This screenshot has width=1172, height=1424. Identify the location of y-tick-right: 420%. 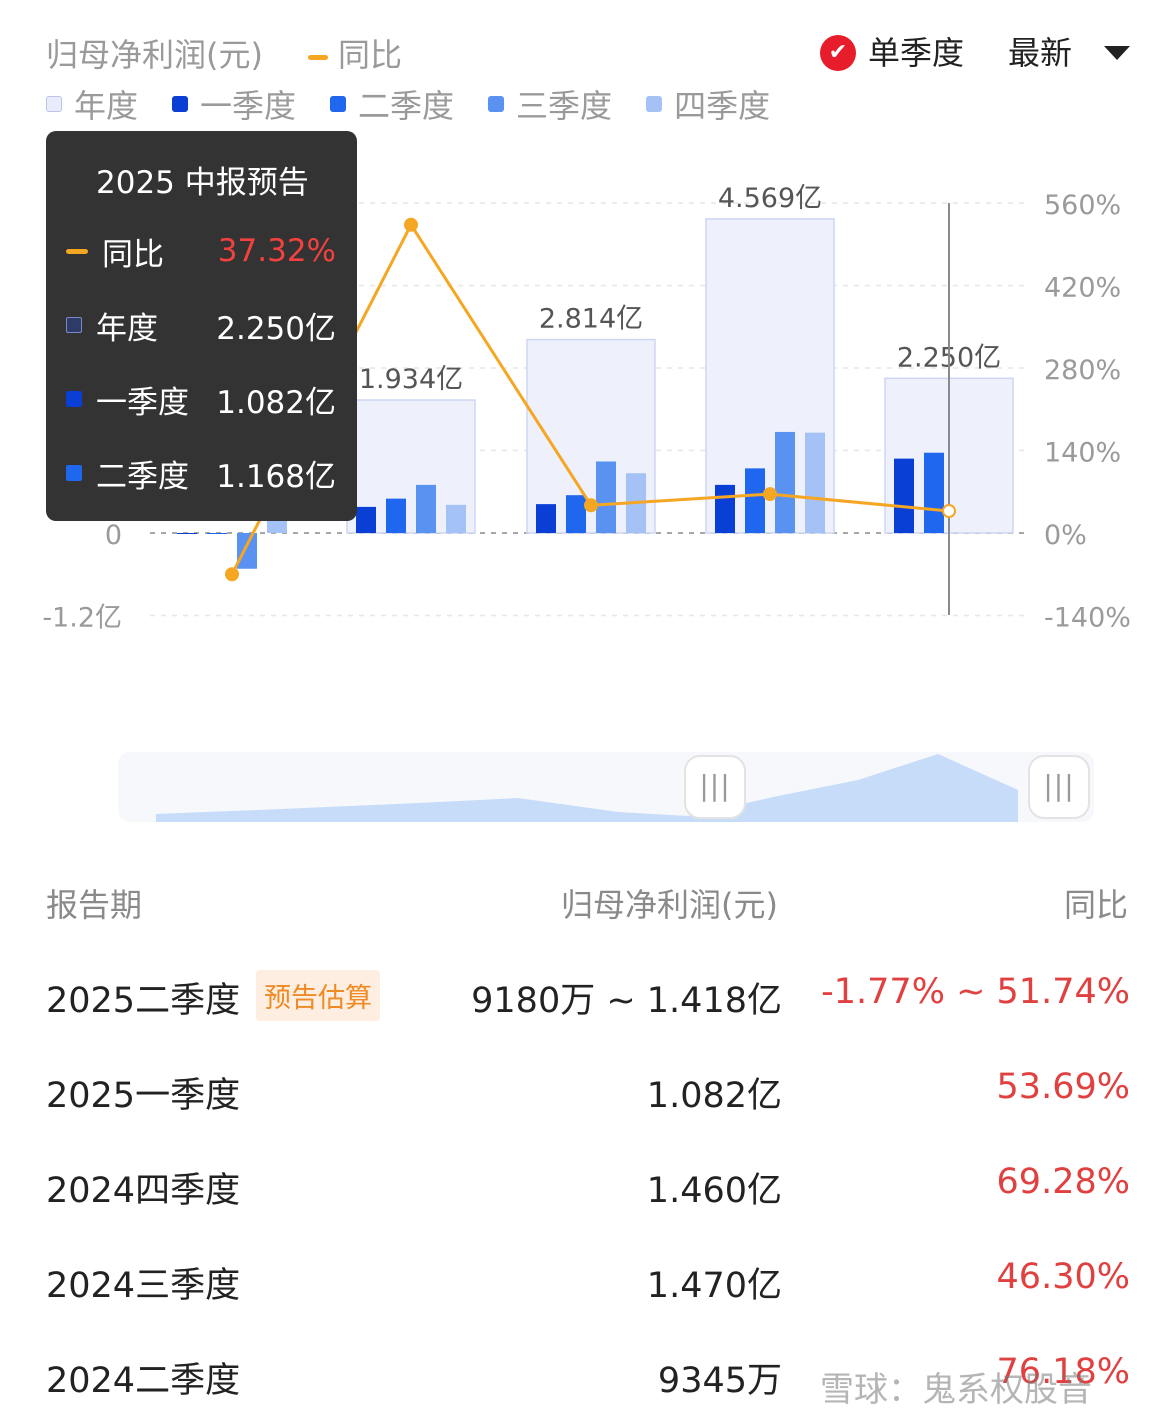
(1082, 288).